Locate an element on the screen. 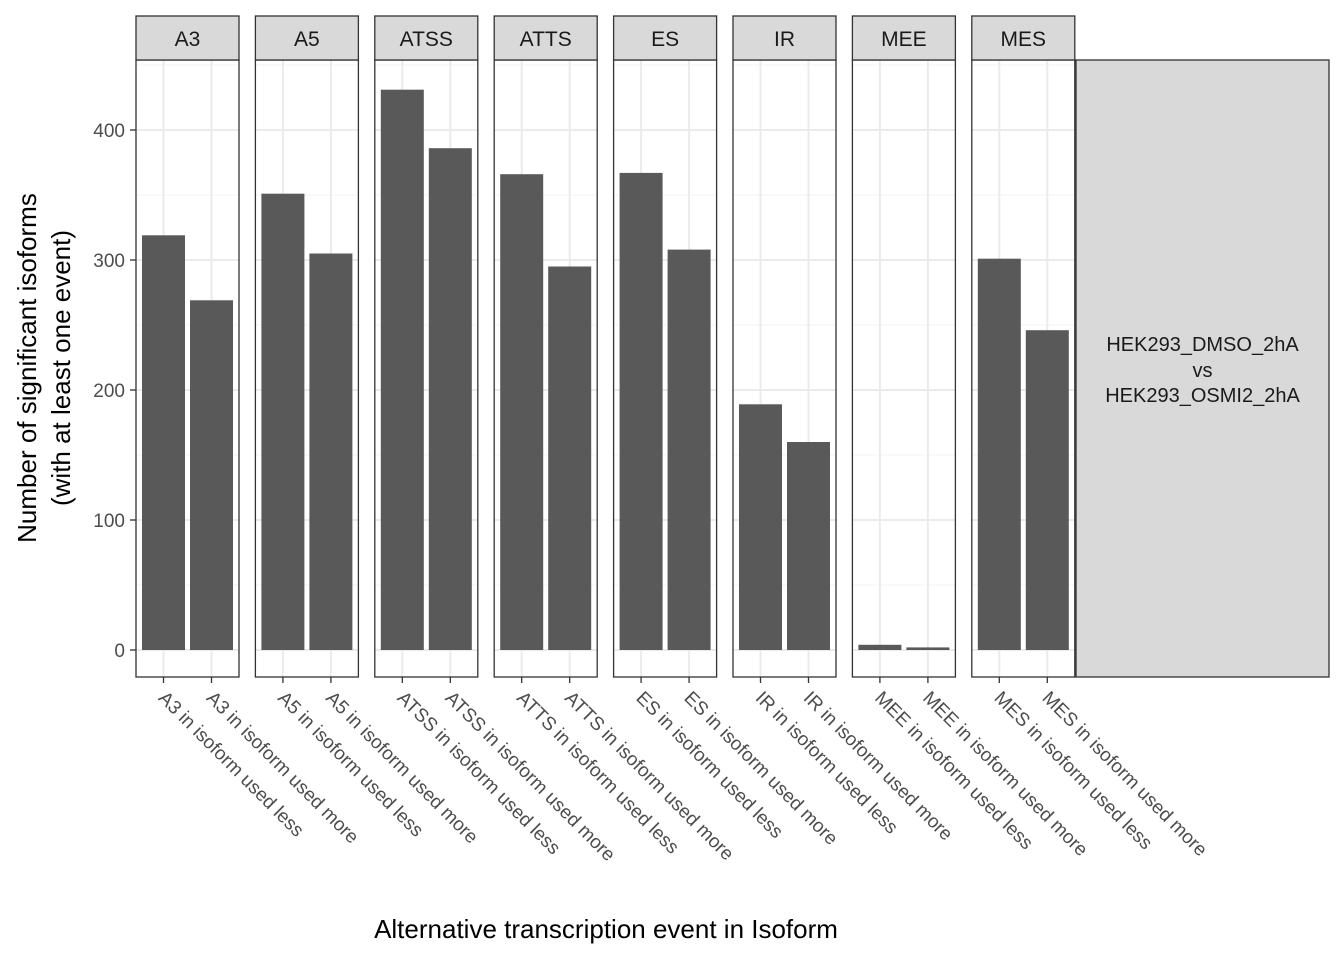 The width and height of the screenshot is (1344, 960). y-tick-label: 100 is located at coordinates (109, 521).